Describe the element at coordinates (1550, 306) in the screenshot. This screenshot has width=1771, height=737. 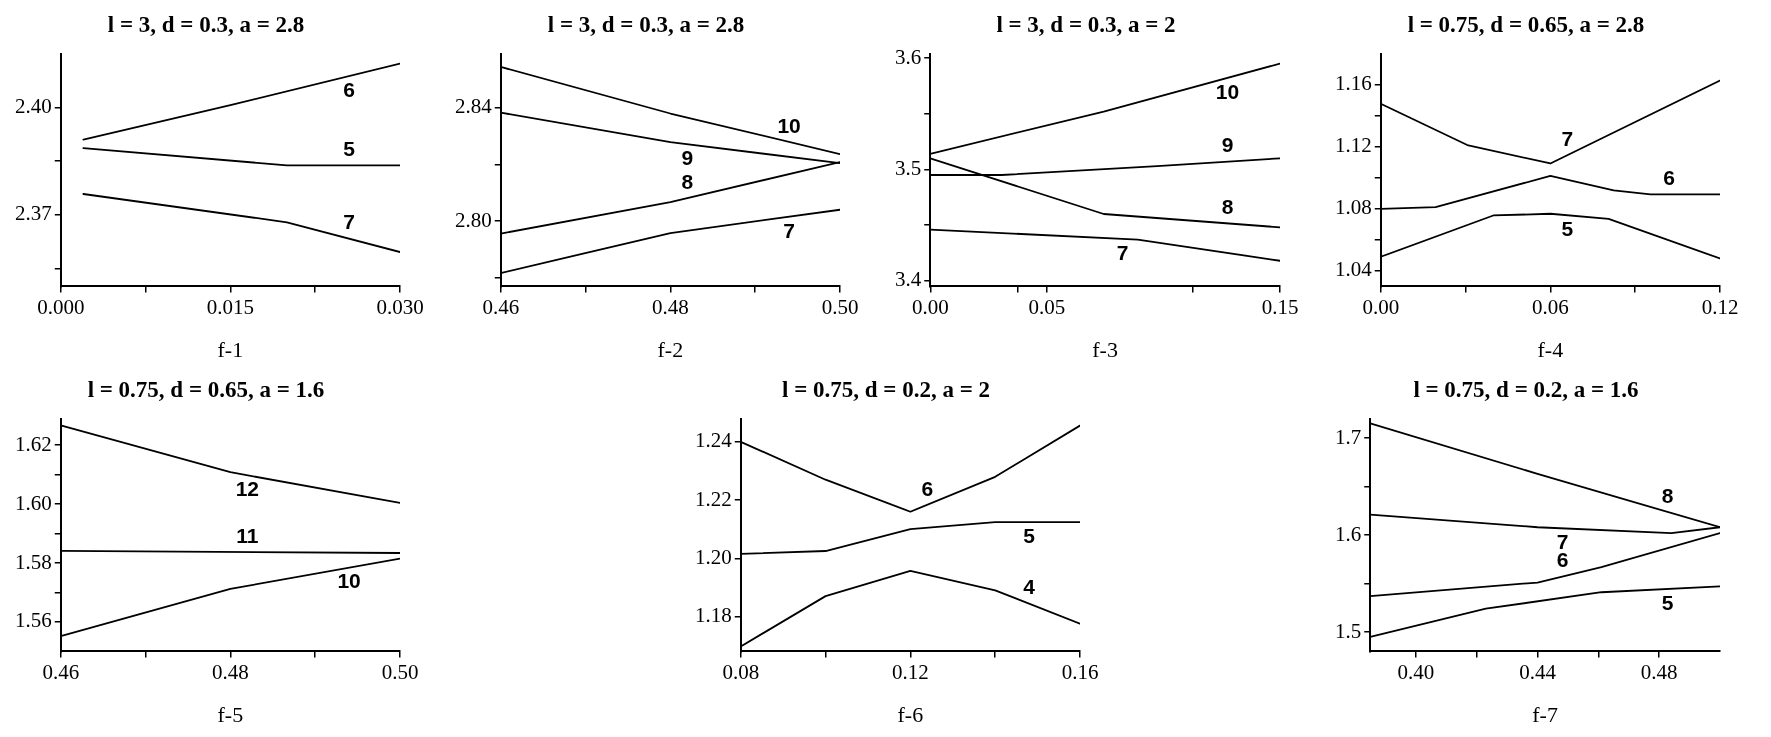
I see `x-tick-label: 0.06` at that location.